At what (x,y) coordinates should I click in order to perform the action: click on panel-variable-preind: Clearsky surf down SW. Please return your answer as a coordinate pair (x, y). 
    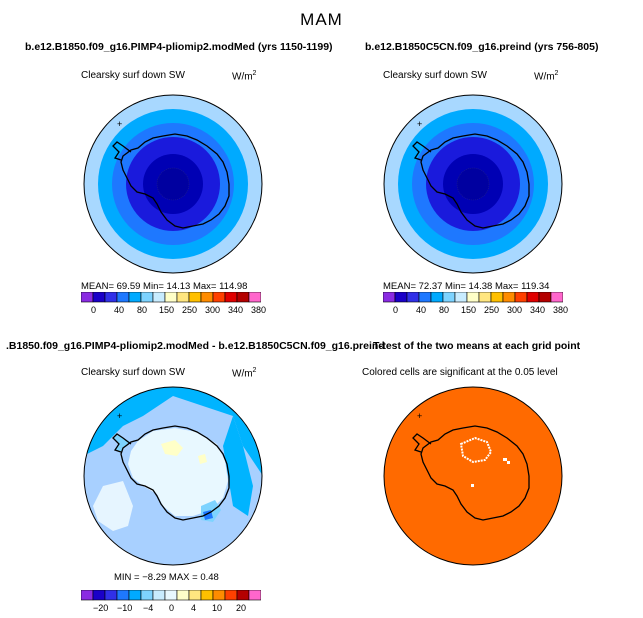
    Looking at the image, I should click on (435, 75).